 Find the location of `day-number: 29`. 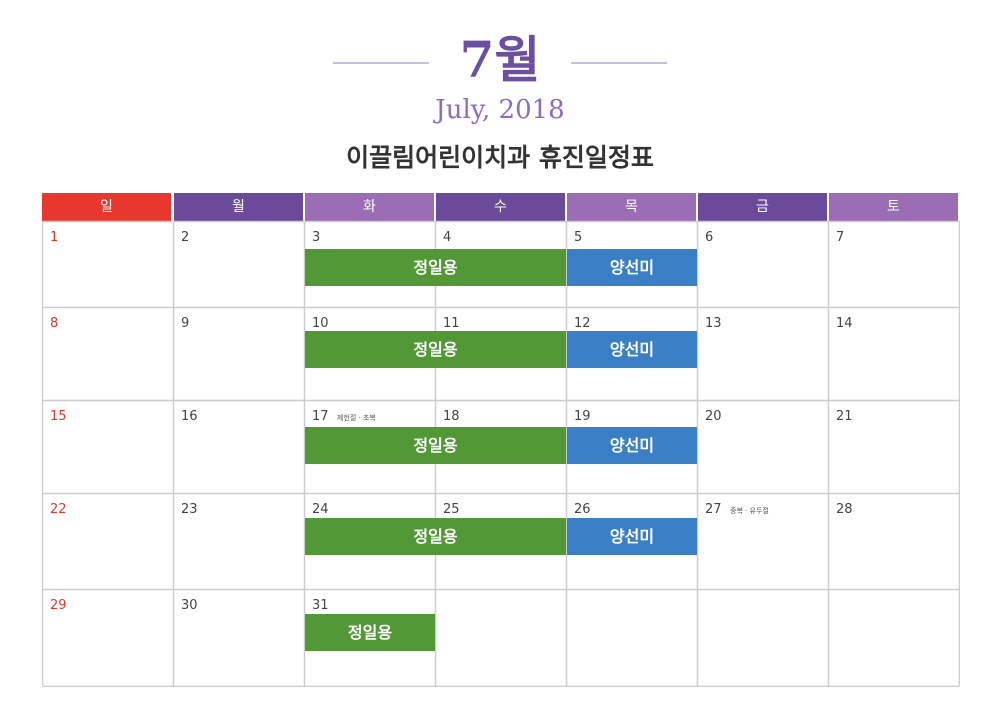

day-number: 29 is located at coordinates (58, 605).